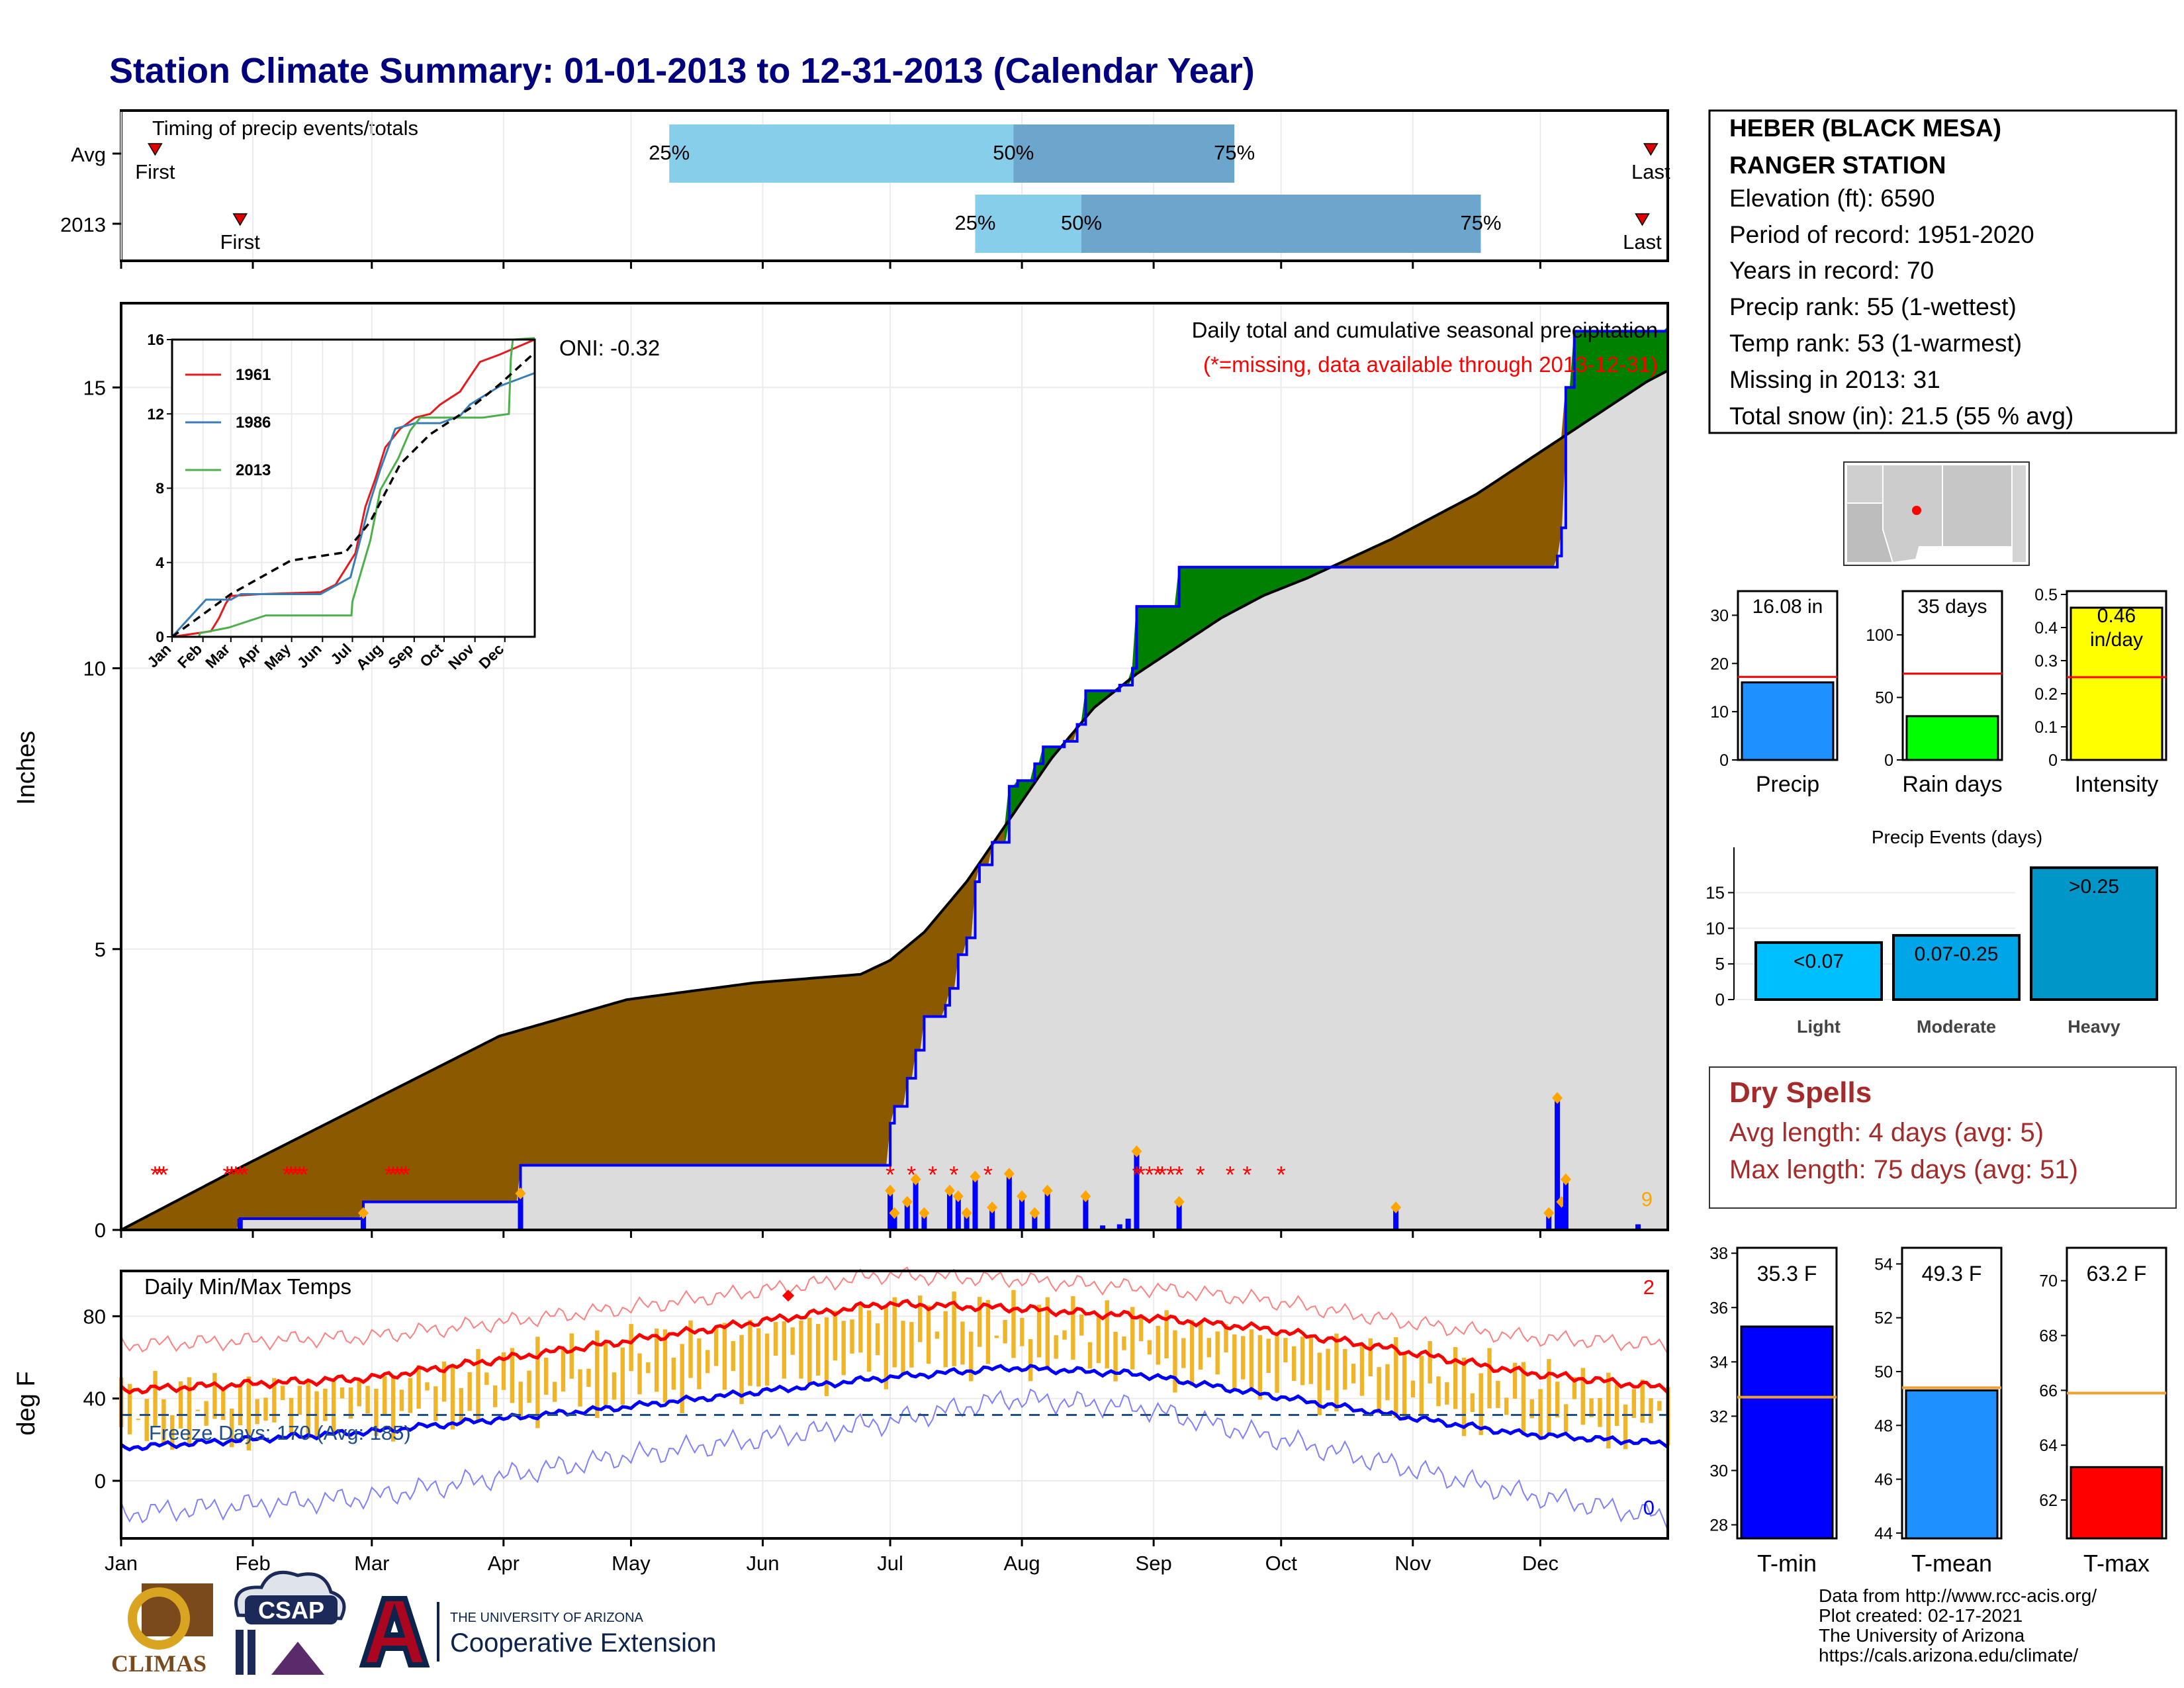 This screenshot has height=1688, width=2184. What do you see at coordinates (371, 1563) in the screenshot?
I see `month-tick-label: Mar` at bounding box center [371, 1563].